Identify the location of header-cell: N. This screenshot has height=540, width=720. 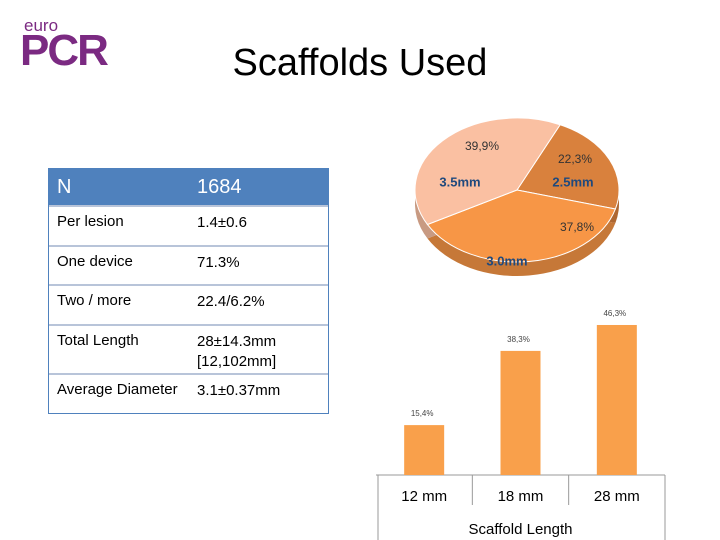
(64, 186).